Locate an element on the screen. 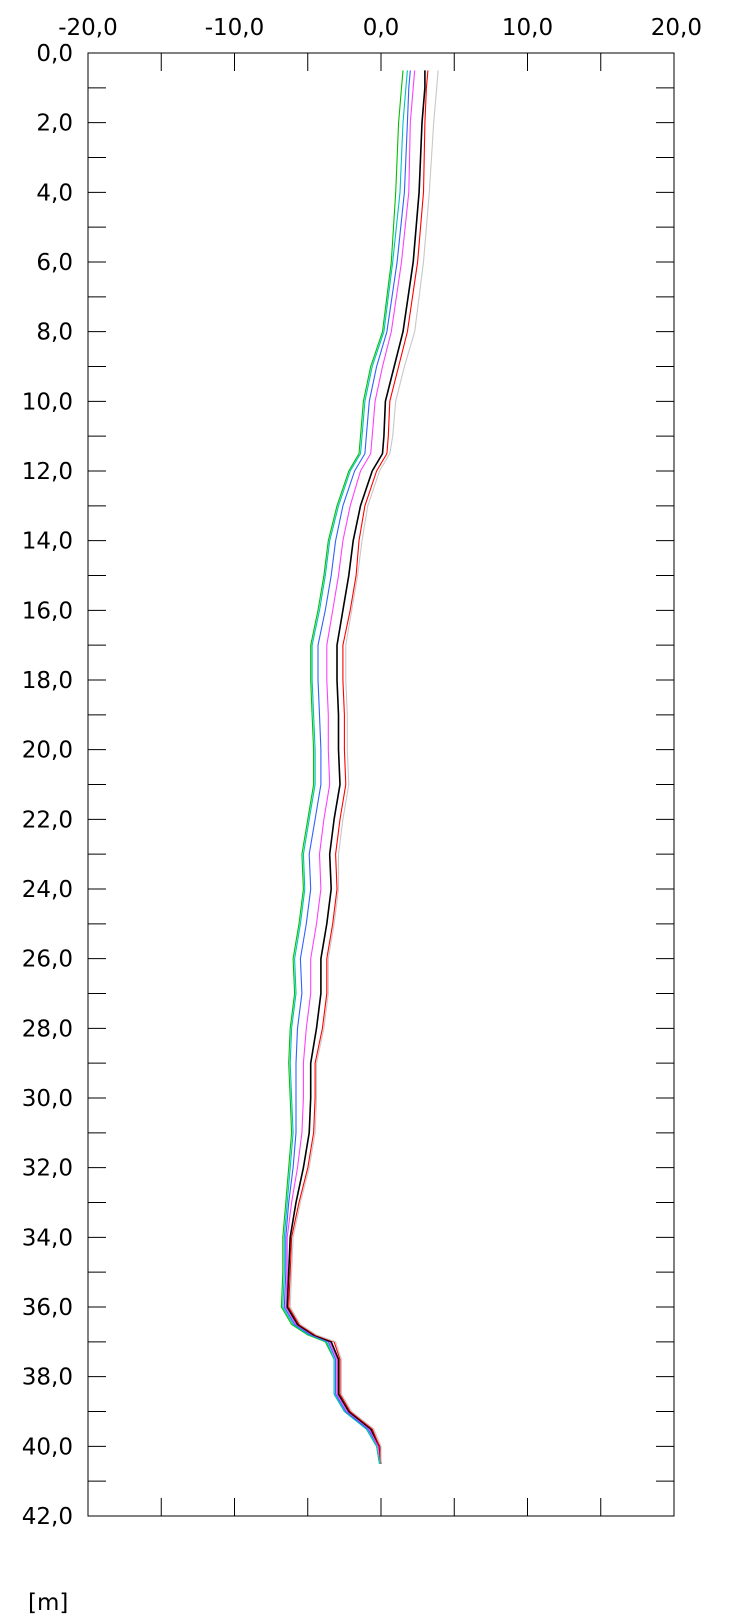 The width and height of the screenshot is (742, 1619). y-tick-label: 38,0 is located at coordinates (47, 1378).